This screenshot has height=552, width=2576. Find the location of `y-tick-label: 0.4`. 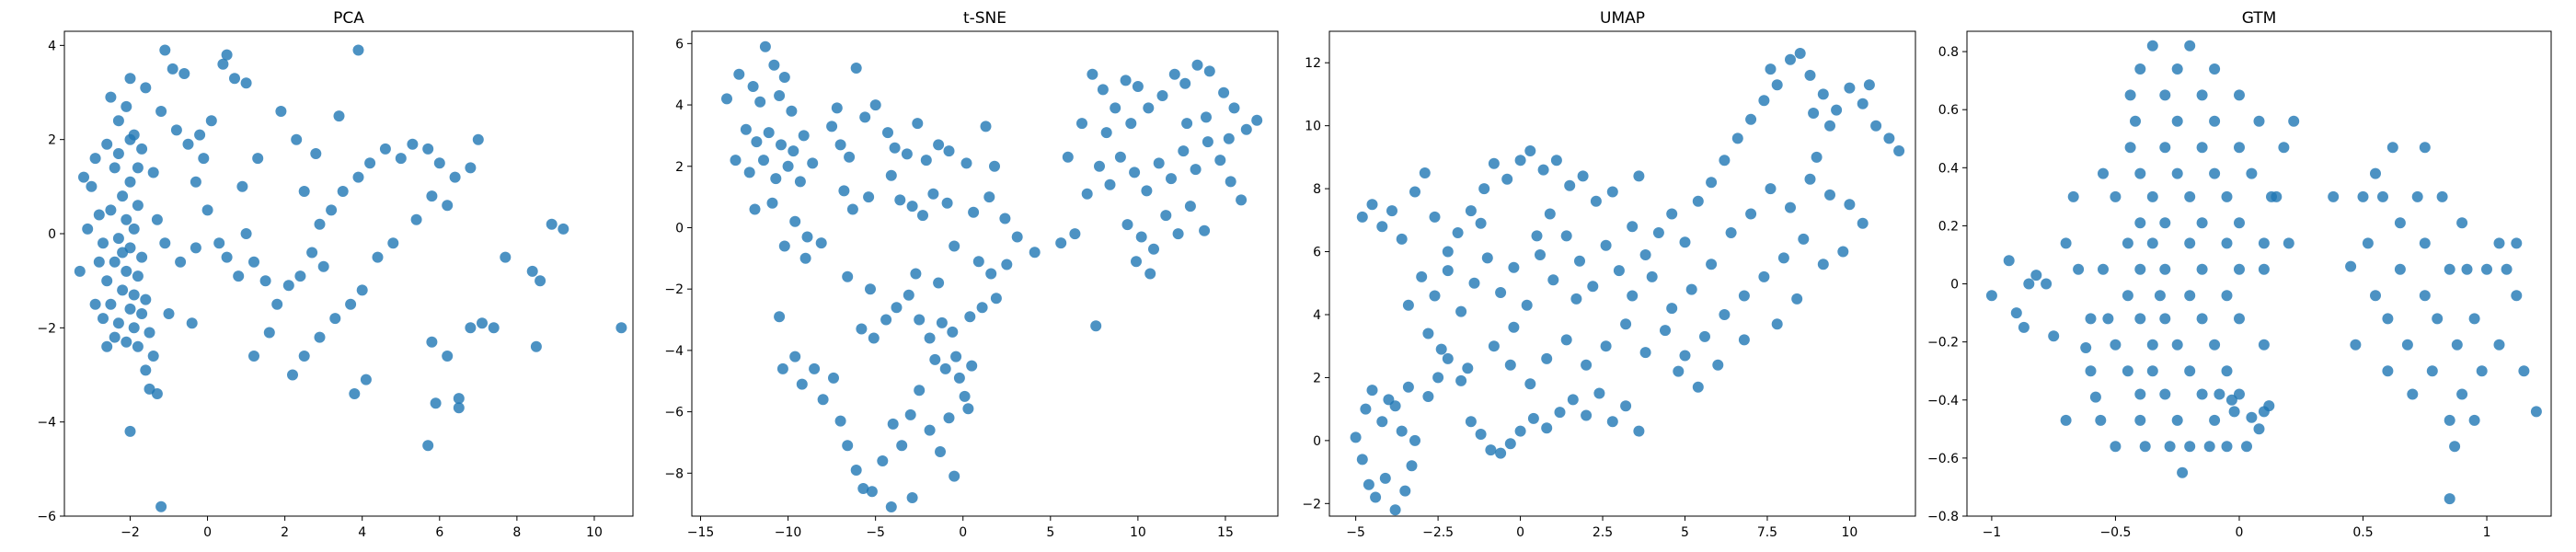

y-tick-label: 0.4 is located at coordinates (1948, 168).